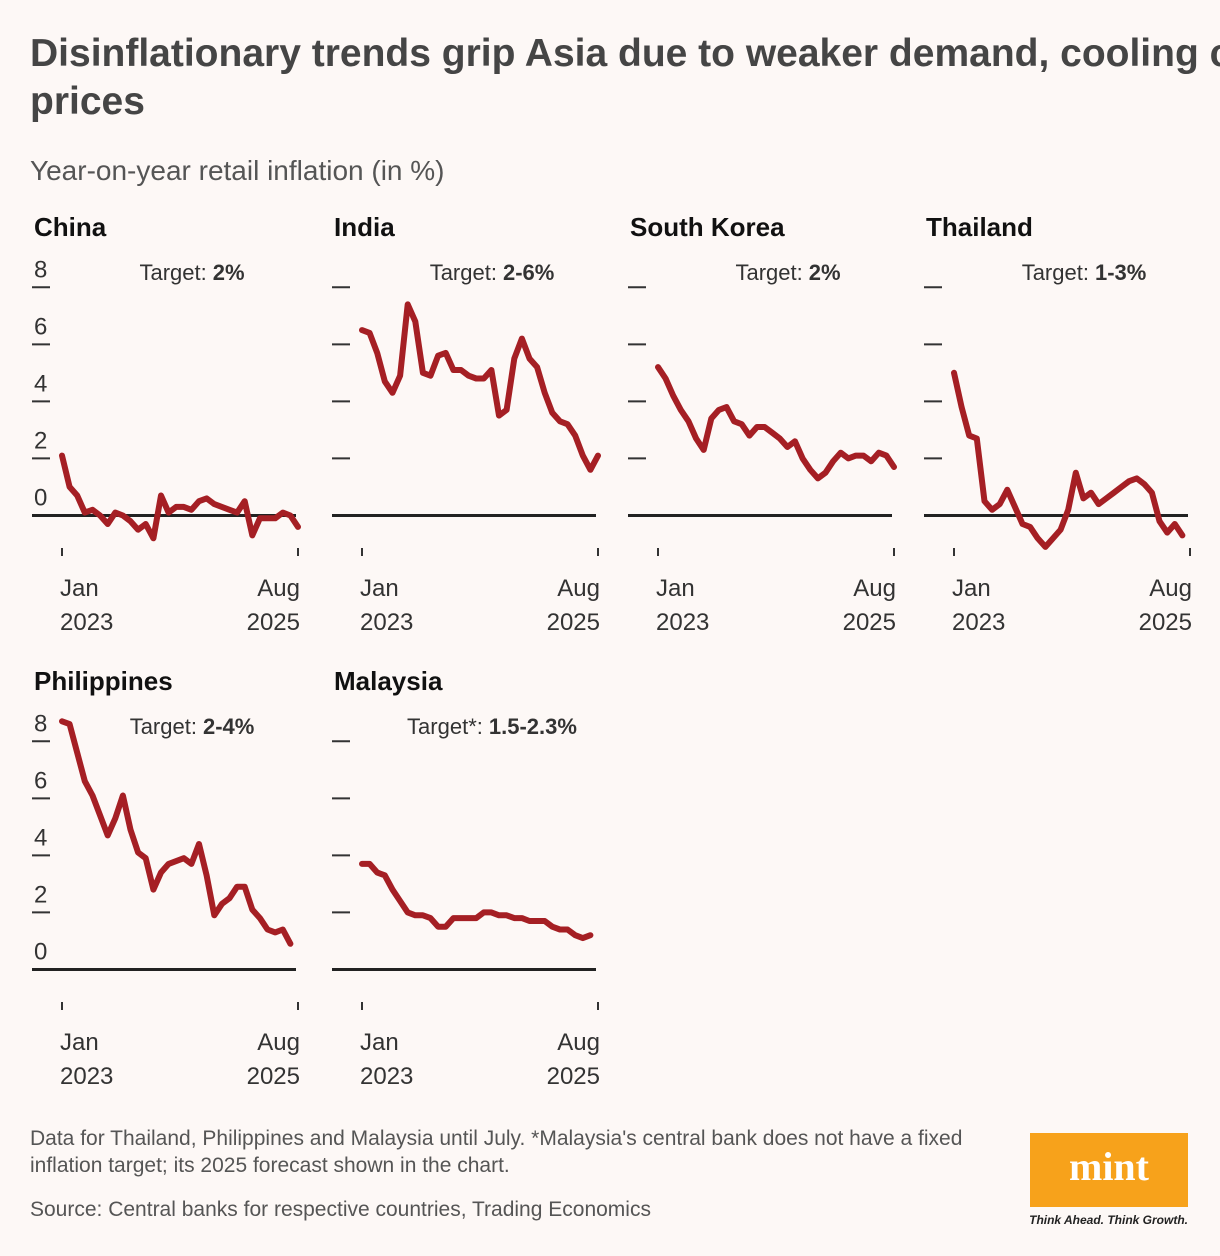 The image size is (1220, 1256). What do you see at coordinates (70, 227) in the screenshot?
I see `panel-title: China` at bounding box center [70, 227].